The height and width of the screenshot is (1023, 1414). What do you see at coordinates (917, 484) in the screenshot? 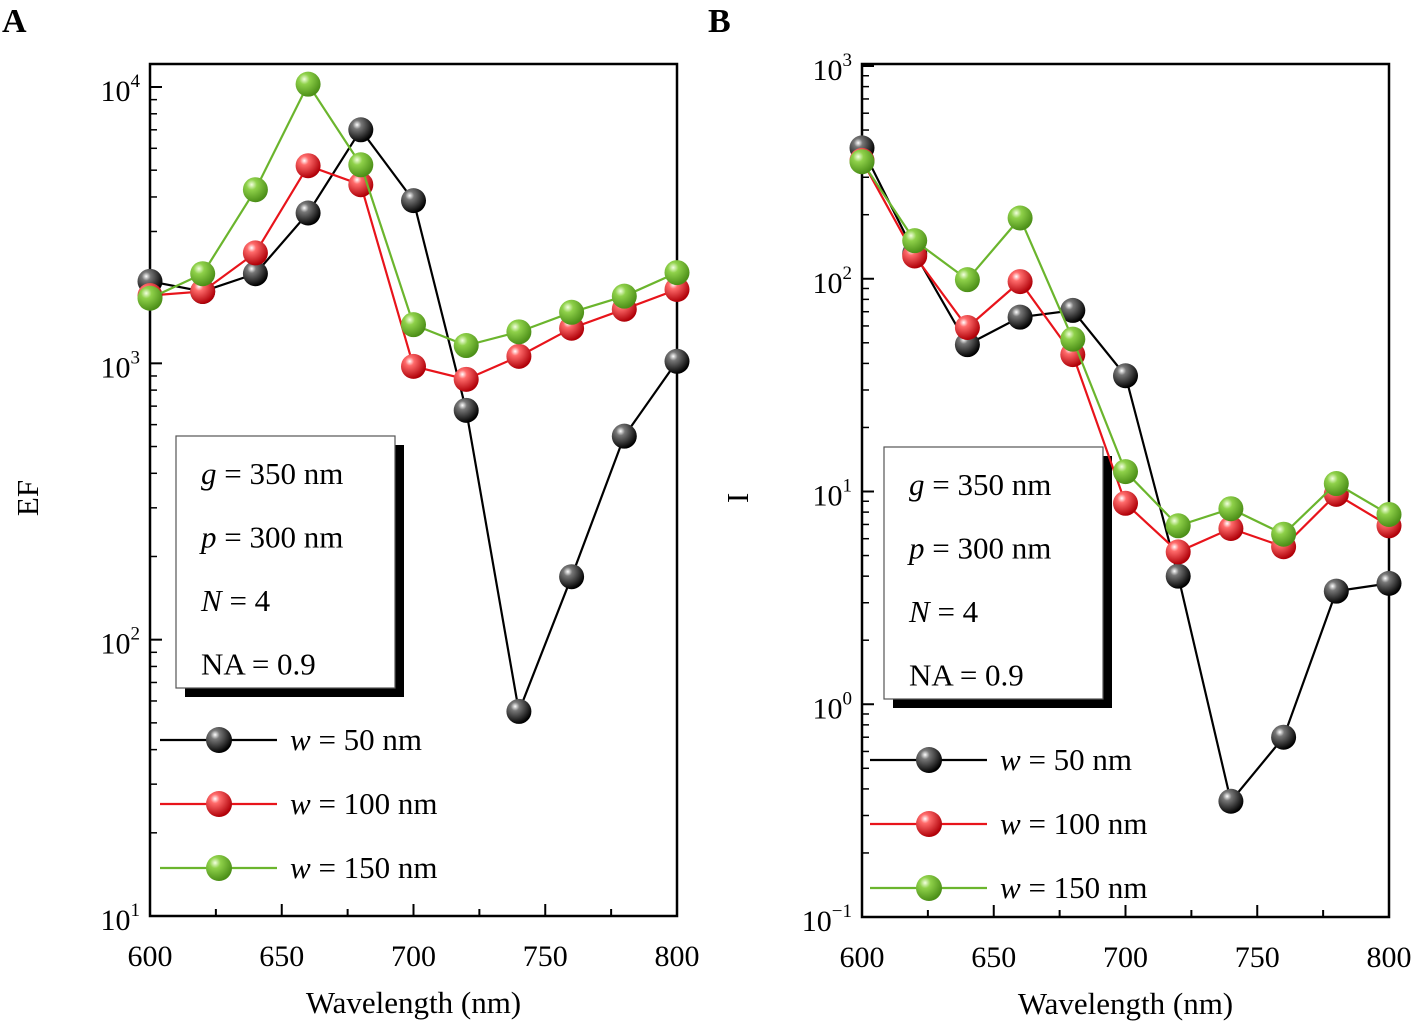
I see `annotation-variable: g` at bounding box center [917, 484].